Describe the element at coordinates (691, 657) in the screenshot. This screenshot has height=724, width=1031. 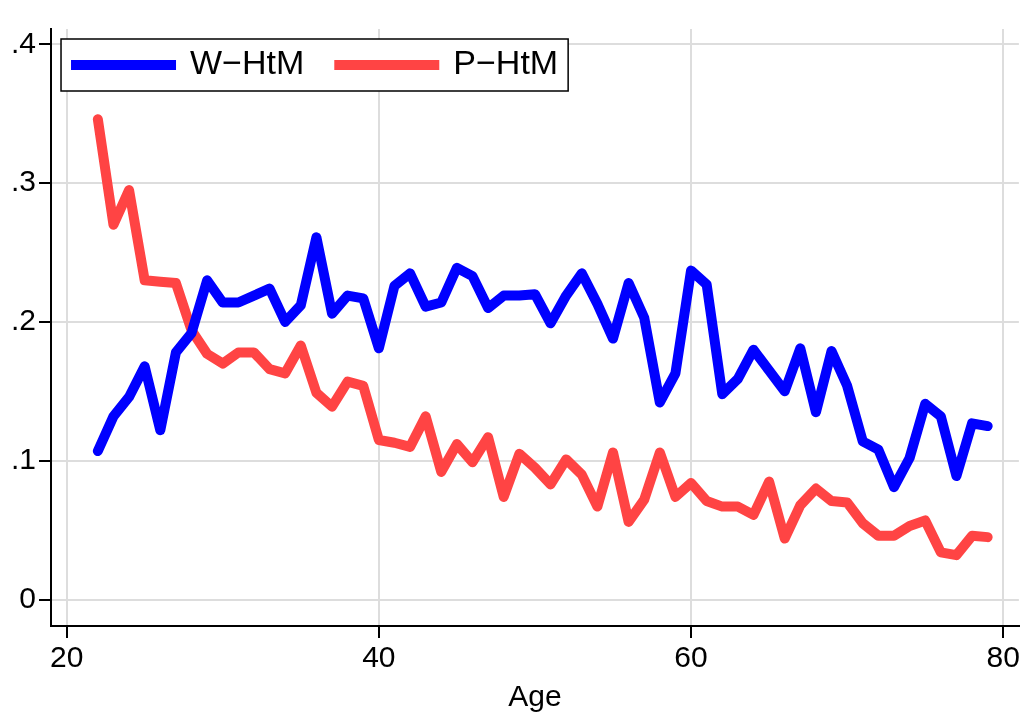
I see `x-tick-label: 60` at that location.